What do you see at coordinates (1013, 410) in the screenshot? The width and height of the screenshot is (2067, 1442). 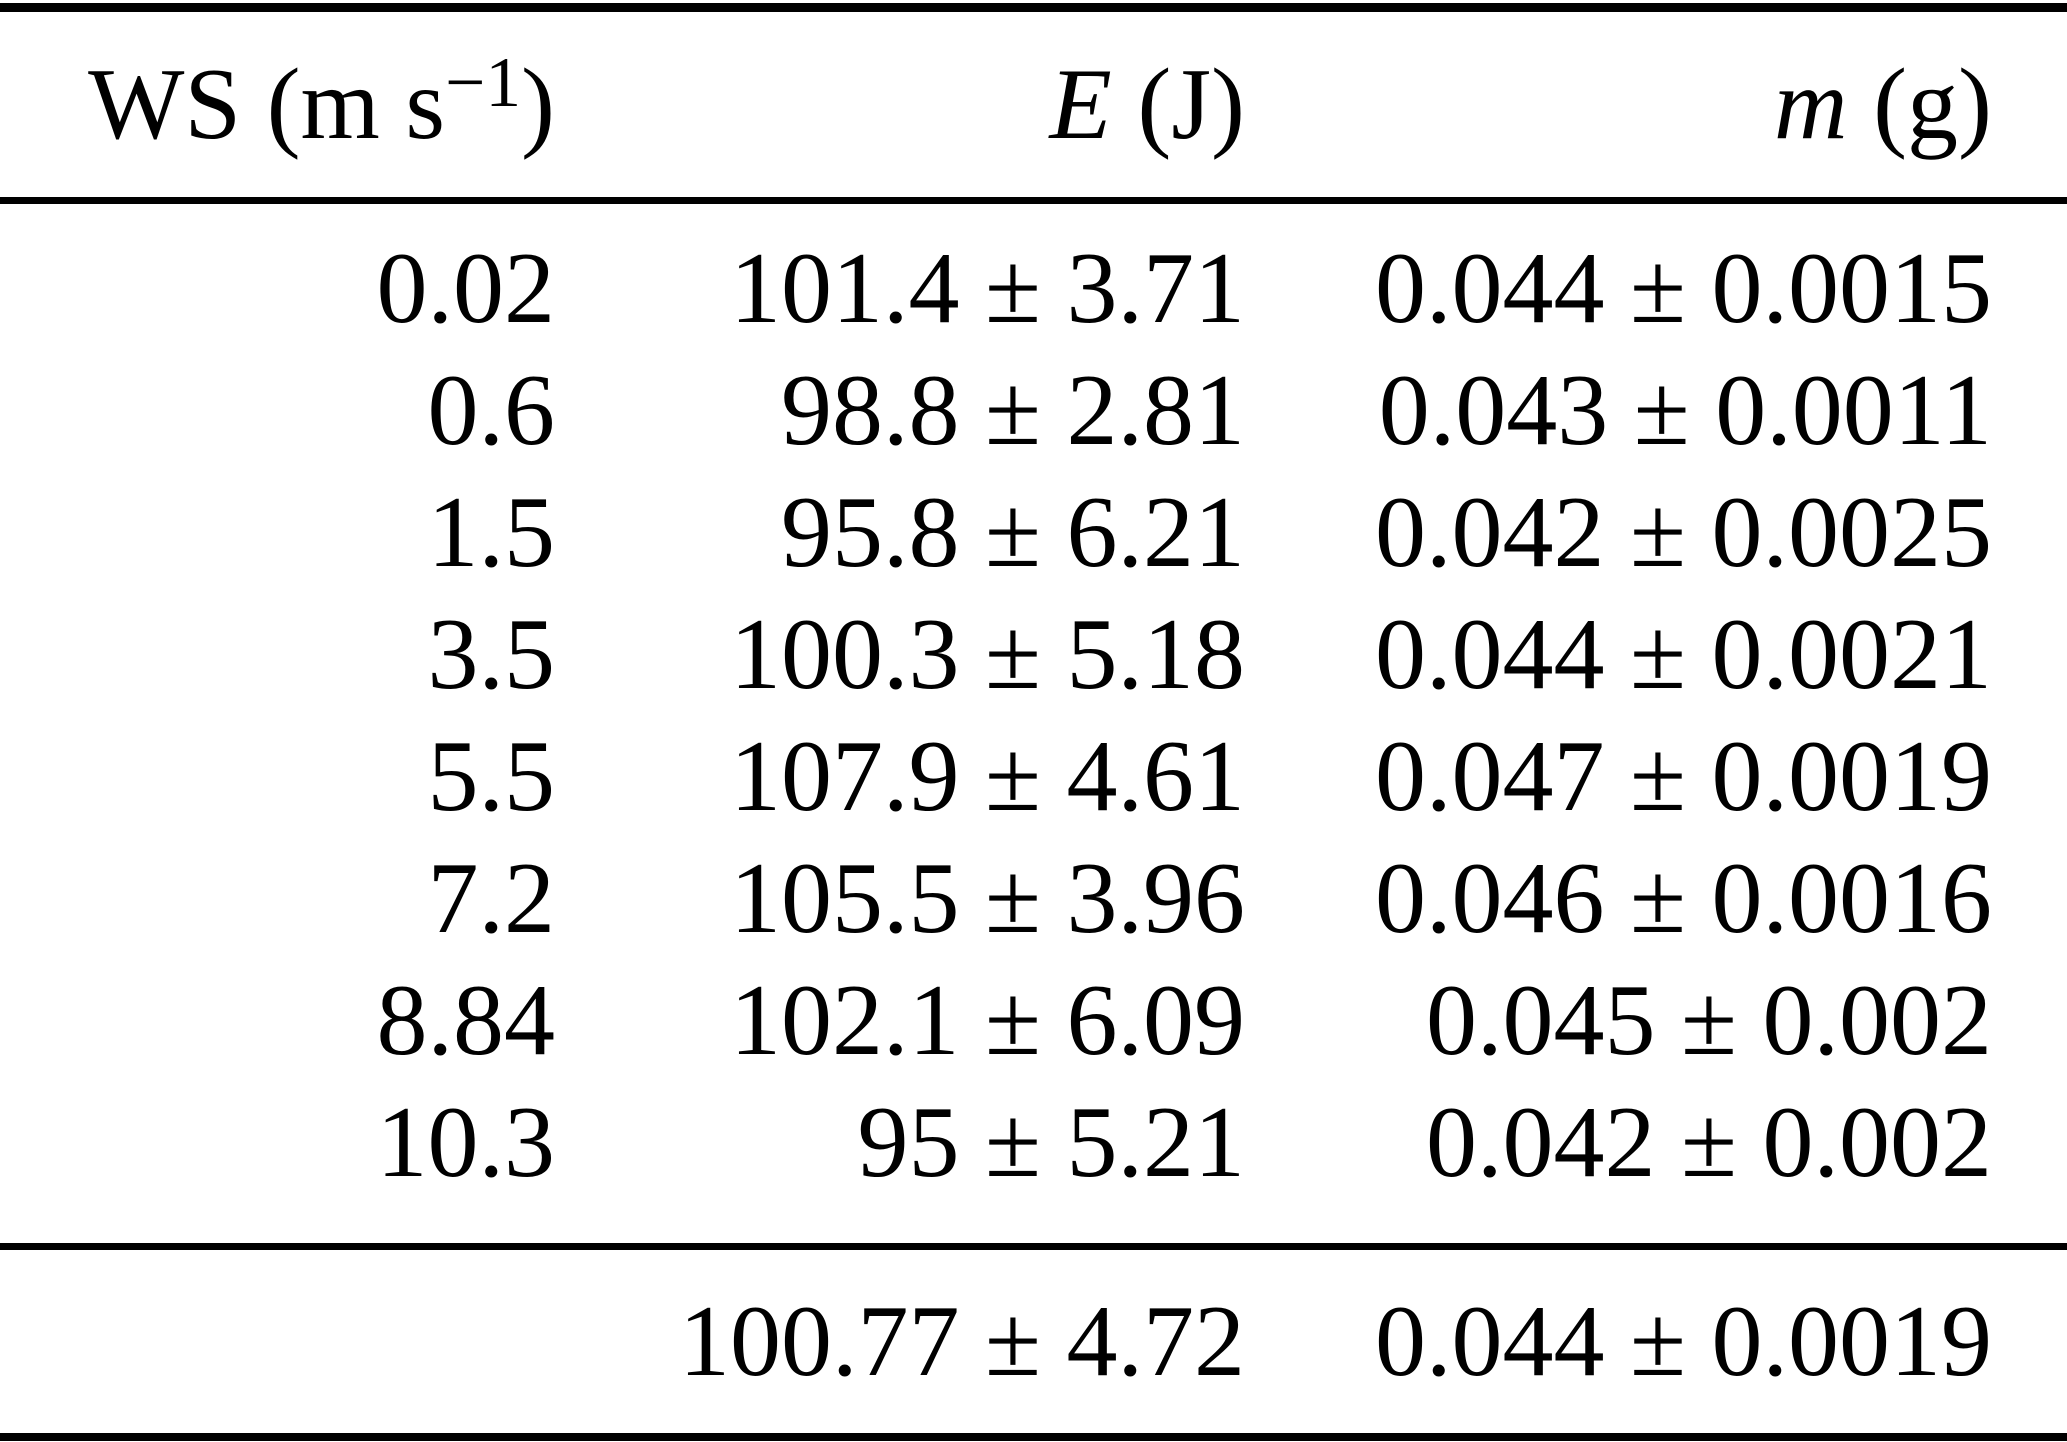 I see `cell-e: 98.8 ± 2.81` at bounding box center [1013, 410].